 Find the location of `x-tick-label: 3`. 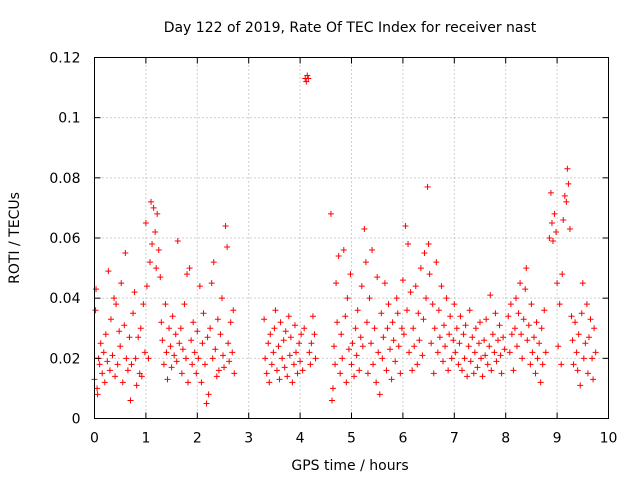

x-tick-label: 3 is located at coordinates (248, 439).